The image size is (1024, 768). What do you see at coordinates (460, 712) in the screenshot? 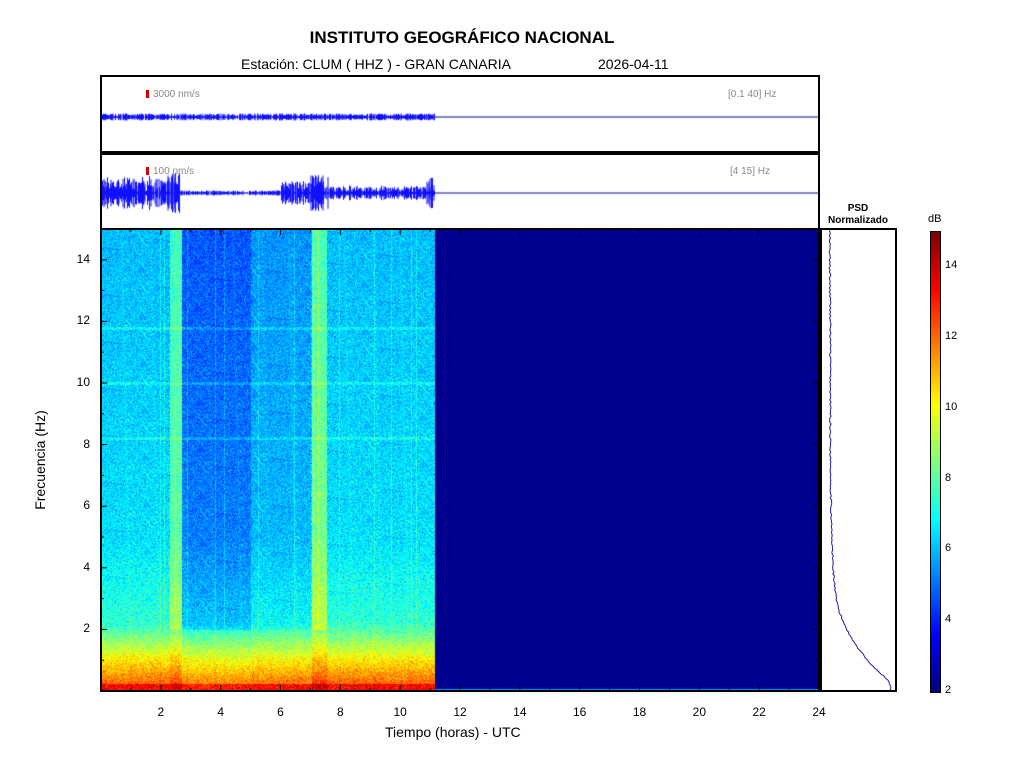
I see `x-tick-label: 12` at bounding box center [460, 712].